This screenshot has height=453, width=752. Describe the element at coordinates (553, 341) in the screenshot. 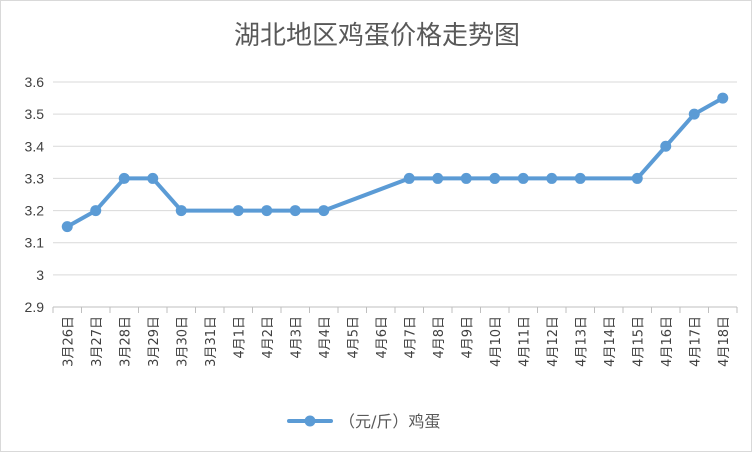

I see `x-tick-label: 4月12日` at that location.